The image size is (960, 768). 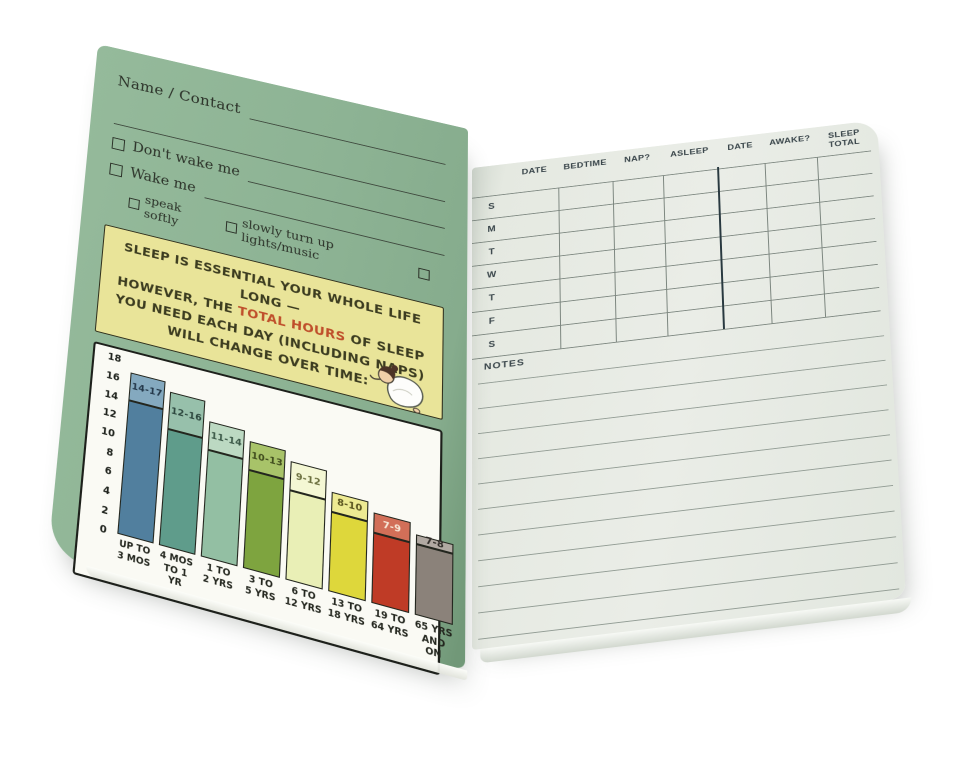 I want to click on range-bar-4-mos-to-1-yr: 12-16, so click(x=182, y=464).